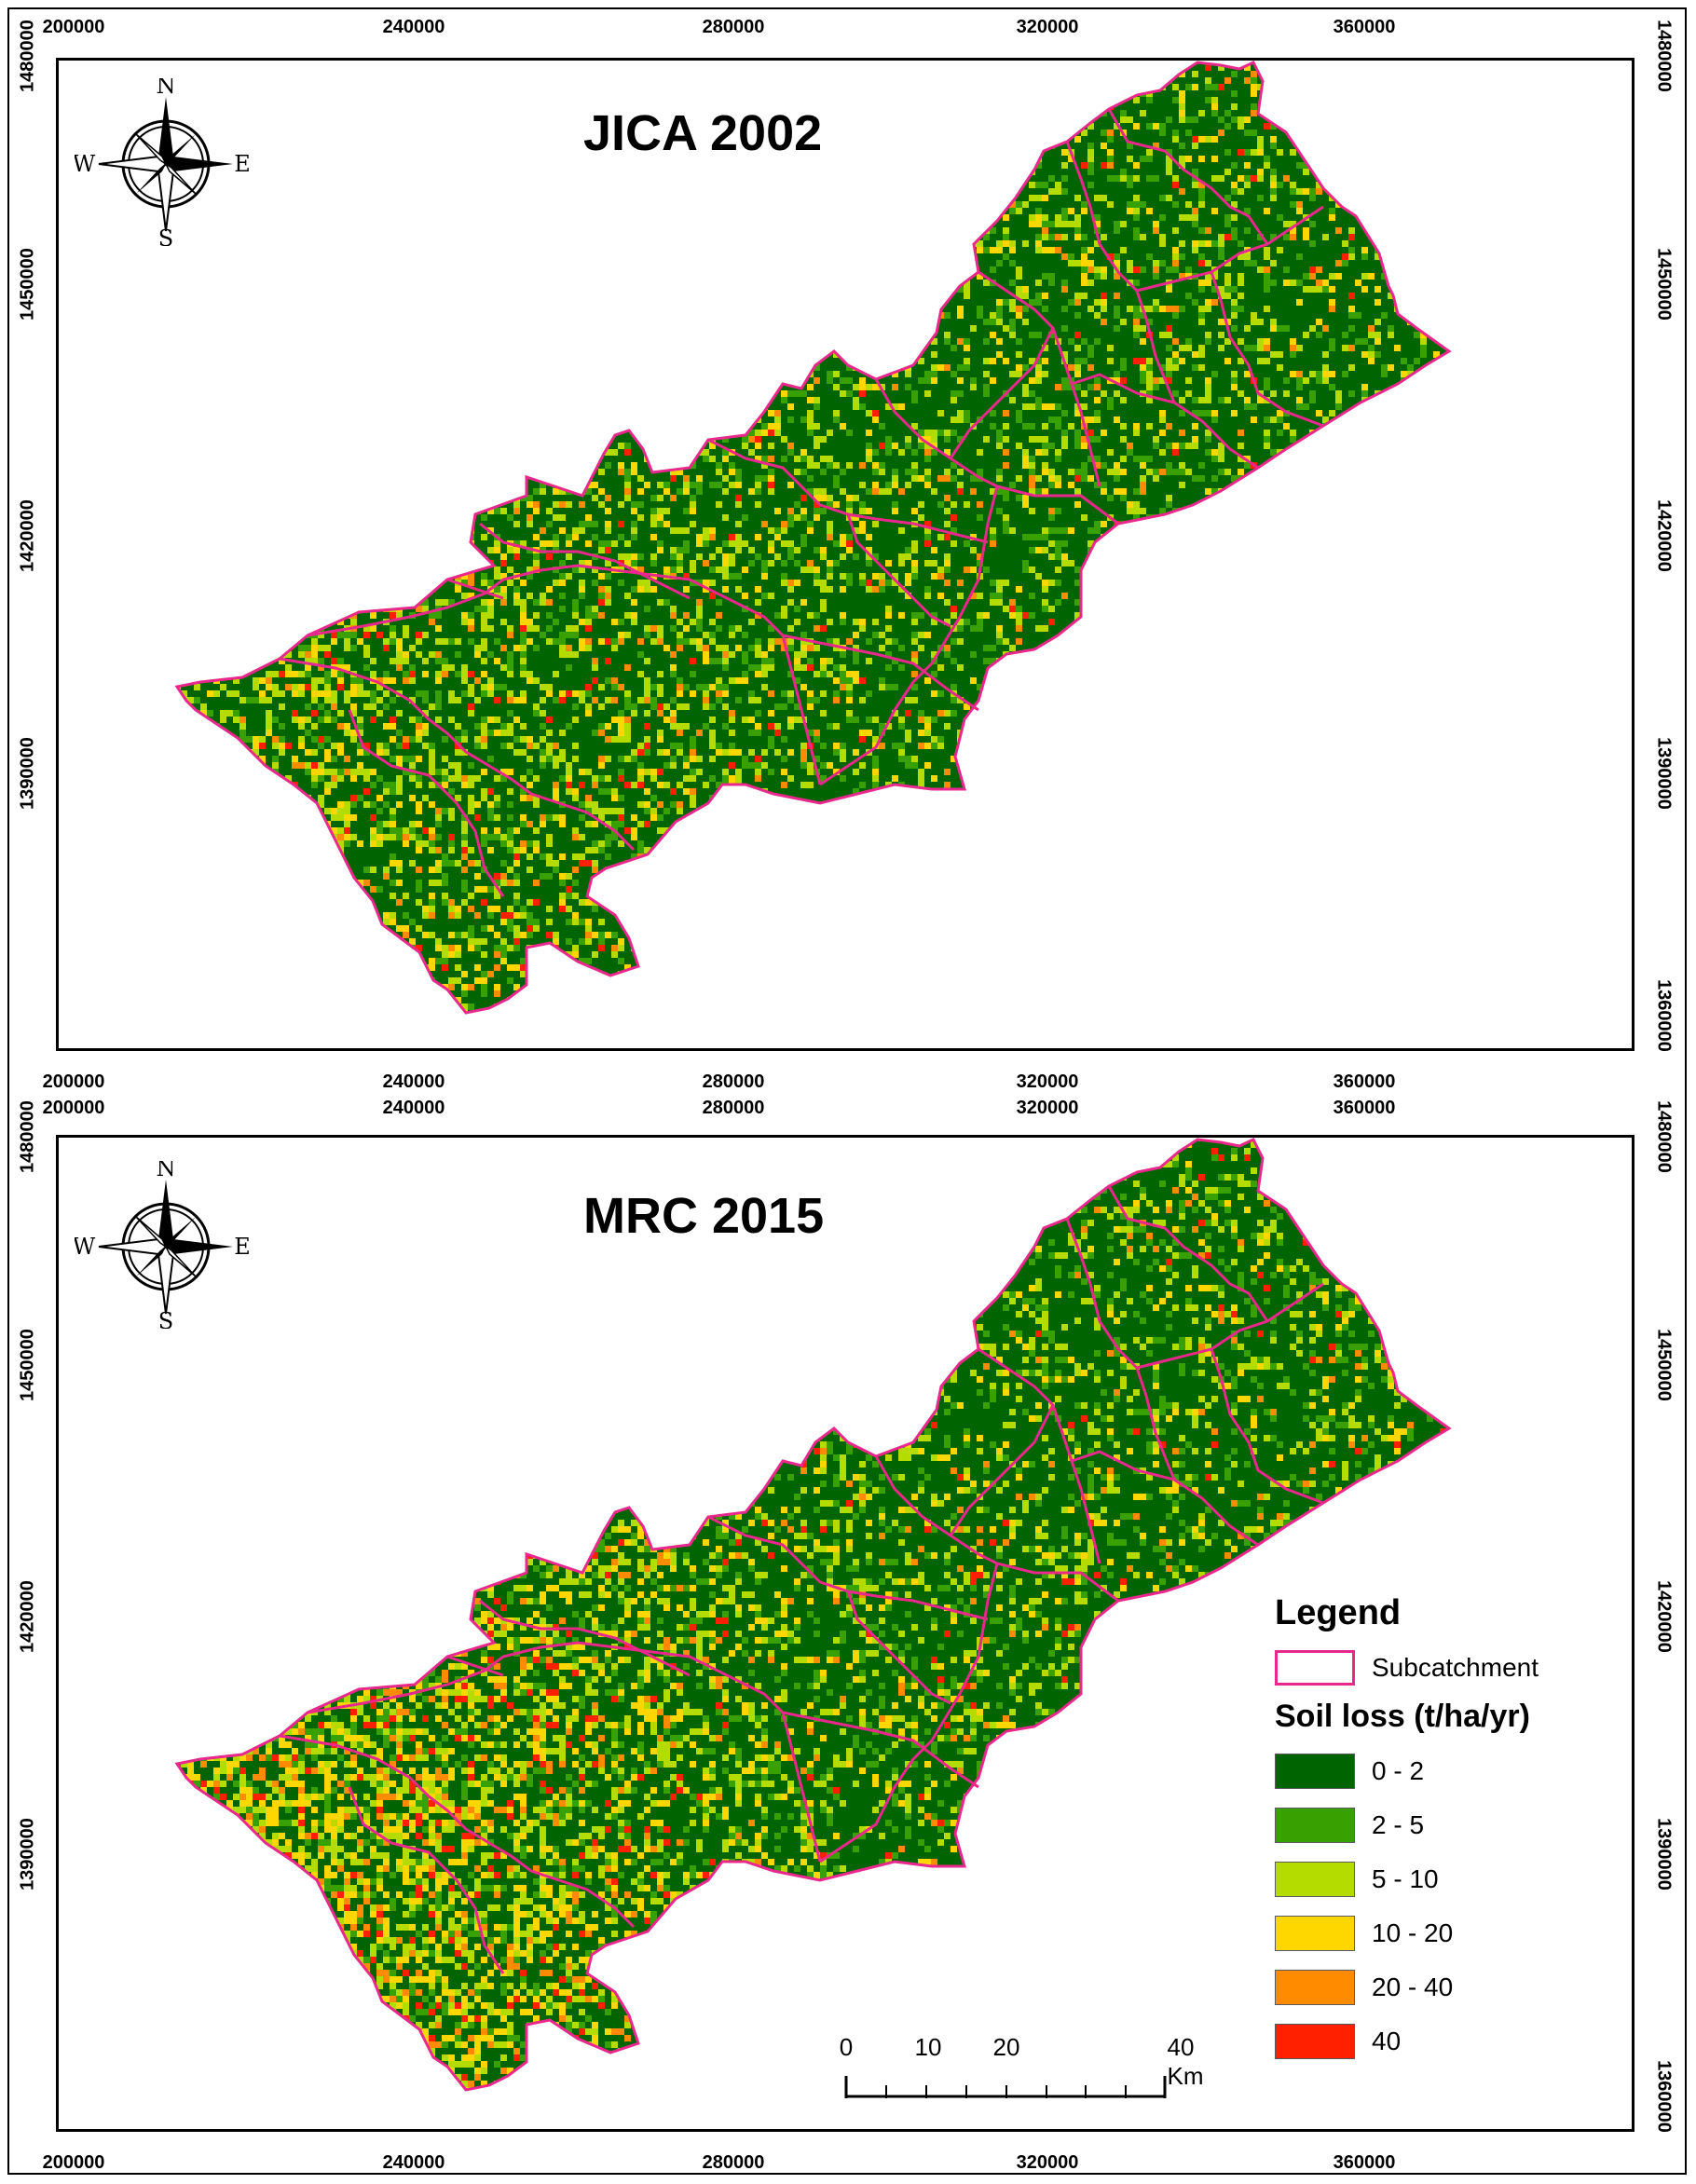 The height and width of the screenshot is (2184, 1696). Describe the element at coordinates (1428, 2041) in the screenshot. I see `legend-item-soil-loss: 40` at that location.